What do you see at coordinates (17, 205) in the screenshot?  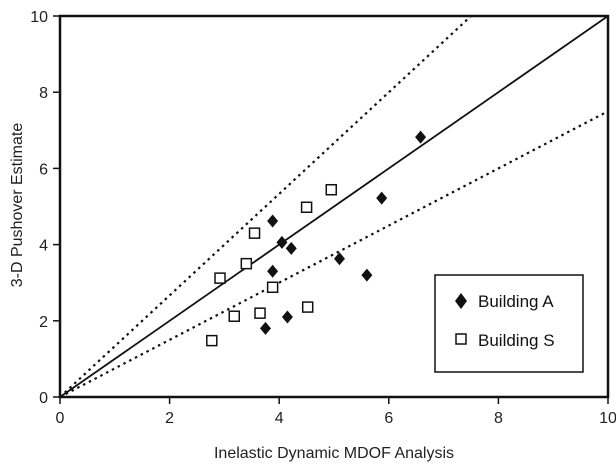 I see `y-axis-label: 3-D Pushover Estimate` at bounding box center [17, 205].